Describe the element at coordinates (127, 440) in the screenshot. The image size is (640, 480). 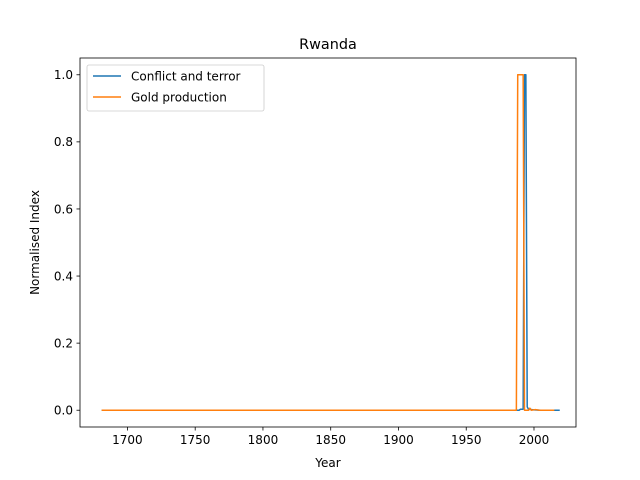
I see `x-tick-label: 1700` at that location.